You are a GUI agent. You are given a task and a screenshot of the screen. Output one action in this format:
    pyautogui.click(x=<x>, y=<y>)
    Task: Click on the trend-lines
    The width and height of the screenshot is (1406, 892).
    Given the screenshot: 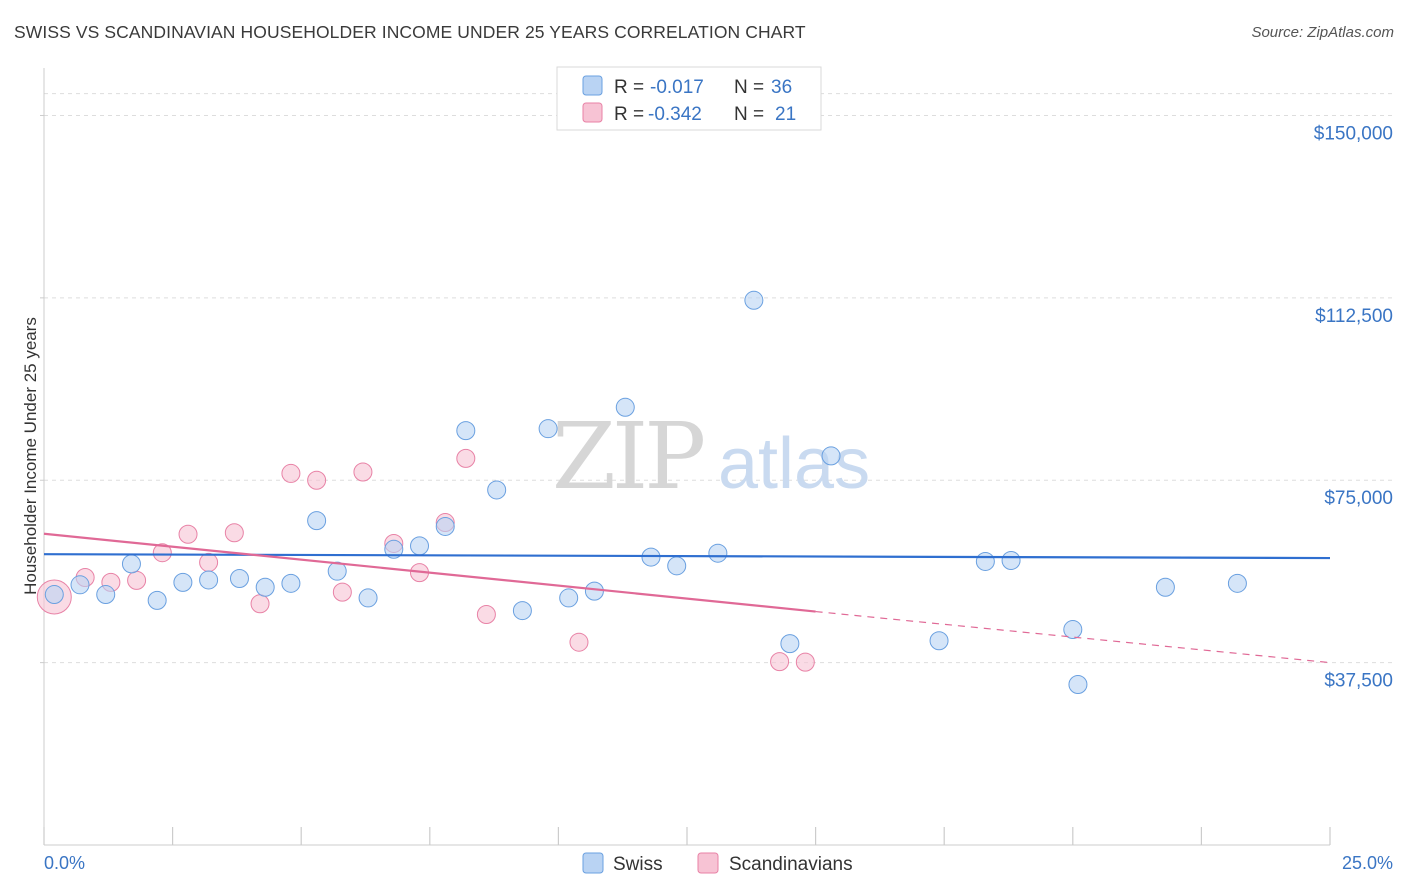 What is the action you would take?
    pyautogui.click(x=687, y=598)
    